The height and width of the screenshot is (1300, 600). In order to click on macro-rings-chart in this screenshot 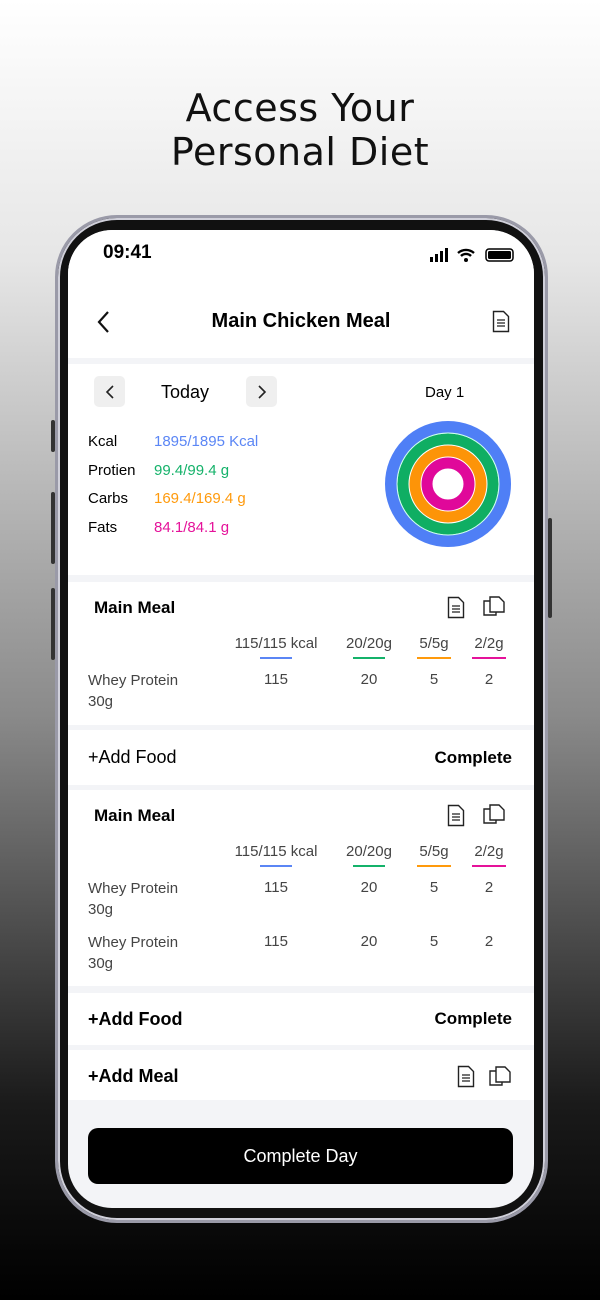, I will do `click(448, 484)`.